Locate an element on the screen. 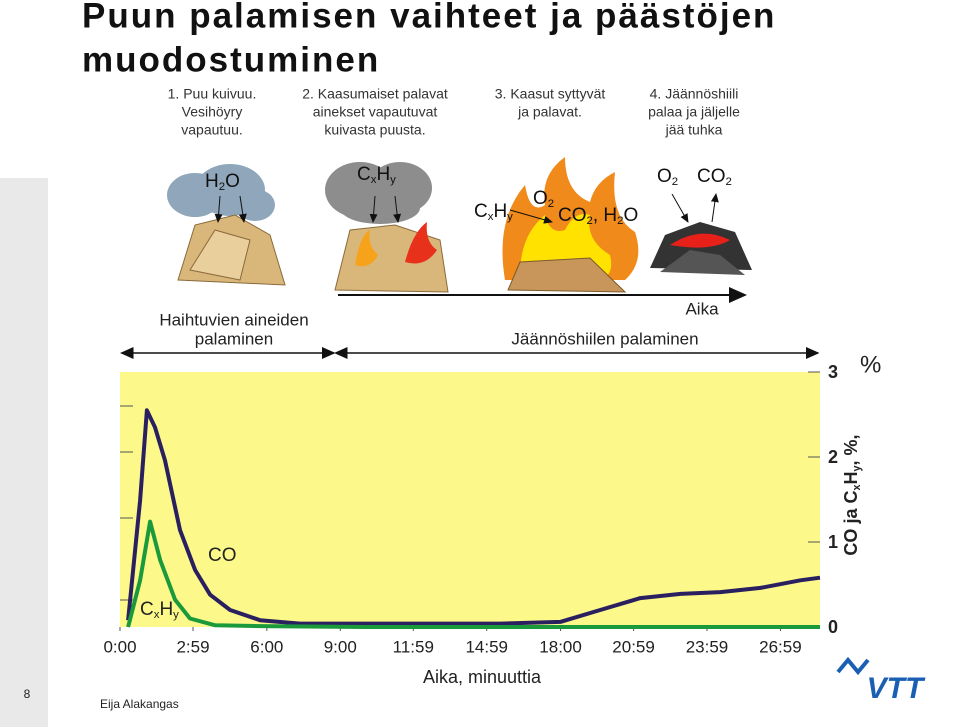 The width and height of the screenshot is (960, 727). stage-text: vapautuu. is located at coordinates (212, 130).